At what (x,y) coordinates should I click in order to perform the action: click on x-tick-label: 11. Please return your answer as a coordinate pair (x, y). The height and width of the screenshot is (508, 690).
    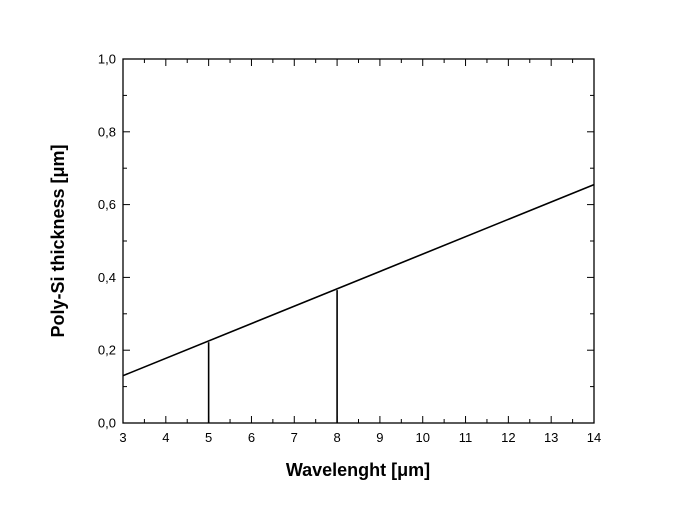
    Looking at the image, I should click on (466, 437).